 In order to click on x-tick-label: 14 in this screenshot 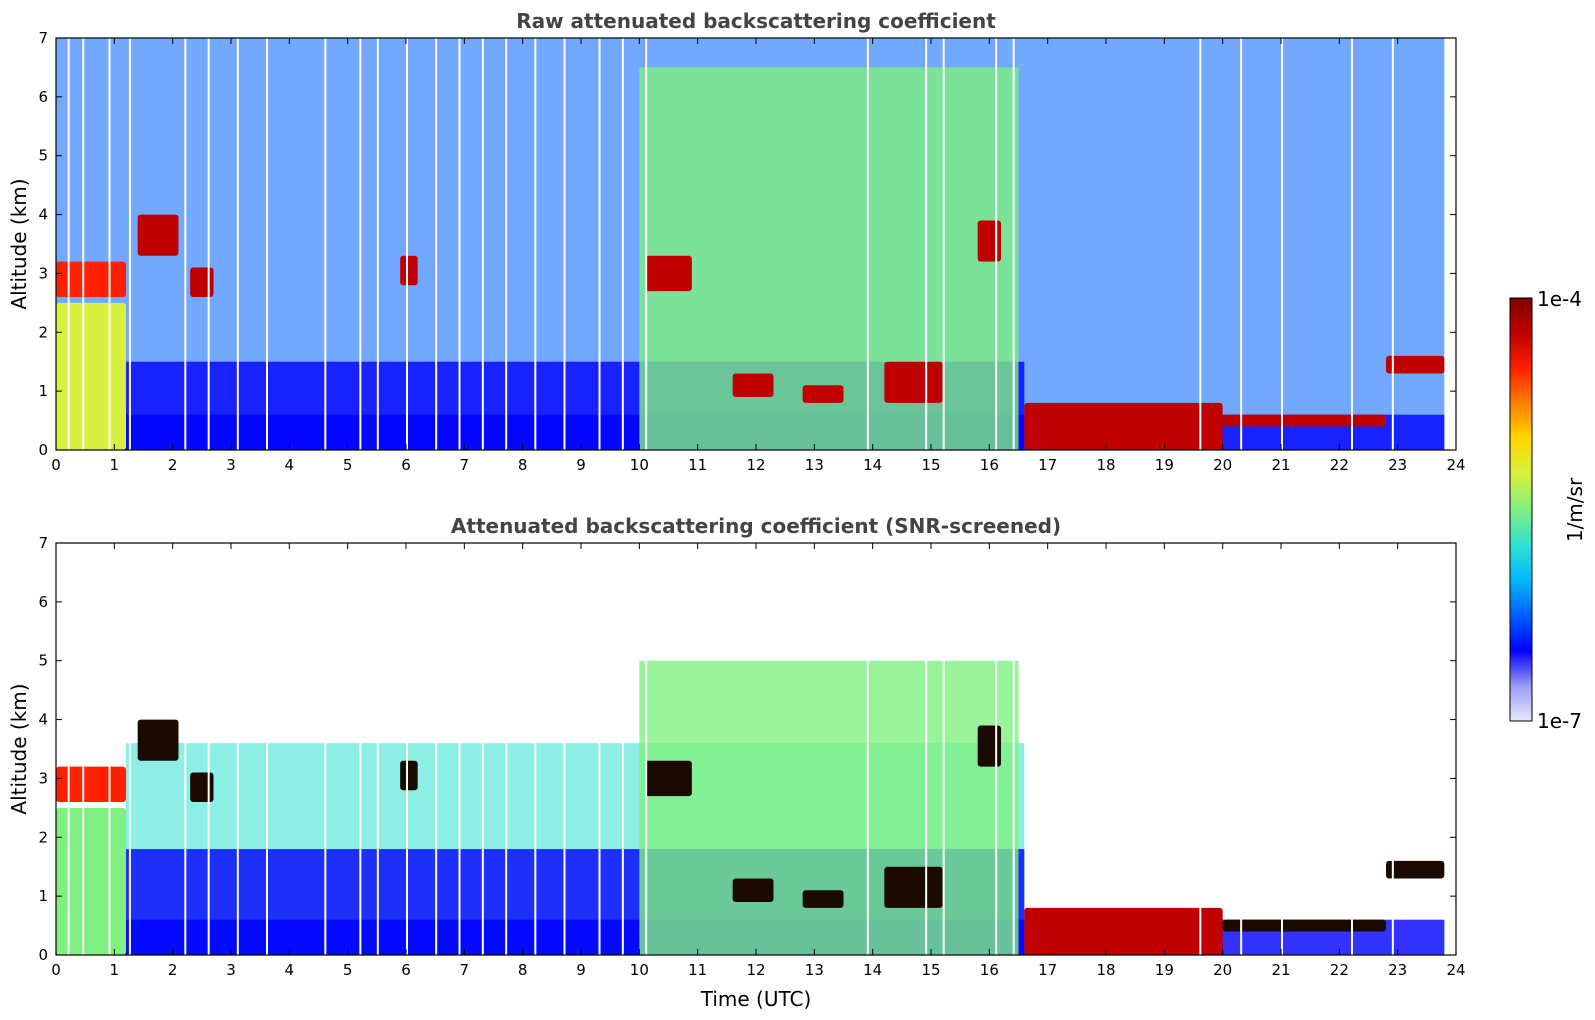, I will do `click(872, 465)`.